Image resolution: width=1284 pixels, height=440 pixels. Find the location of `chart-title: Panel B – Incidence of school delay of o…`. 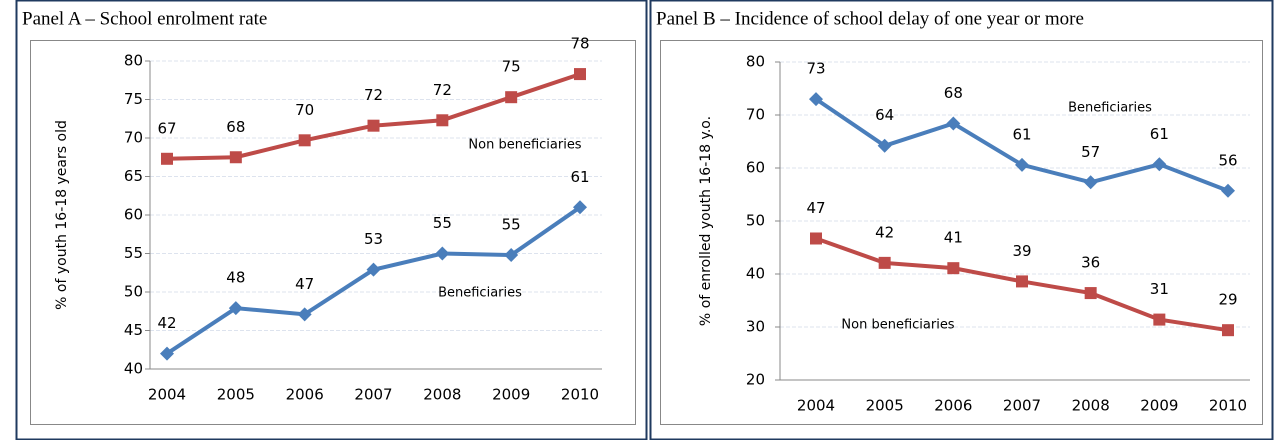

chart-title: Panel B – Incidence of school delay of o… is located at coordinates (870, 18).